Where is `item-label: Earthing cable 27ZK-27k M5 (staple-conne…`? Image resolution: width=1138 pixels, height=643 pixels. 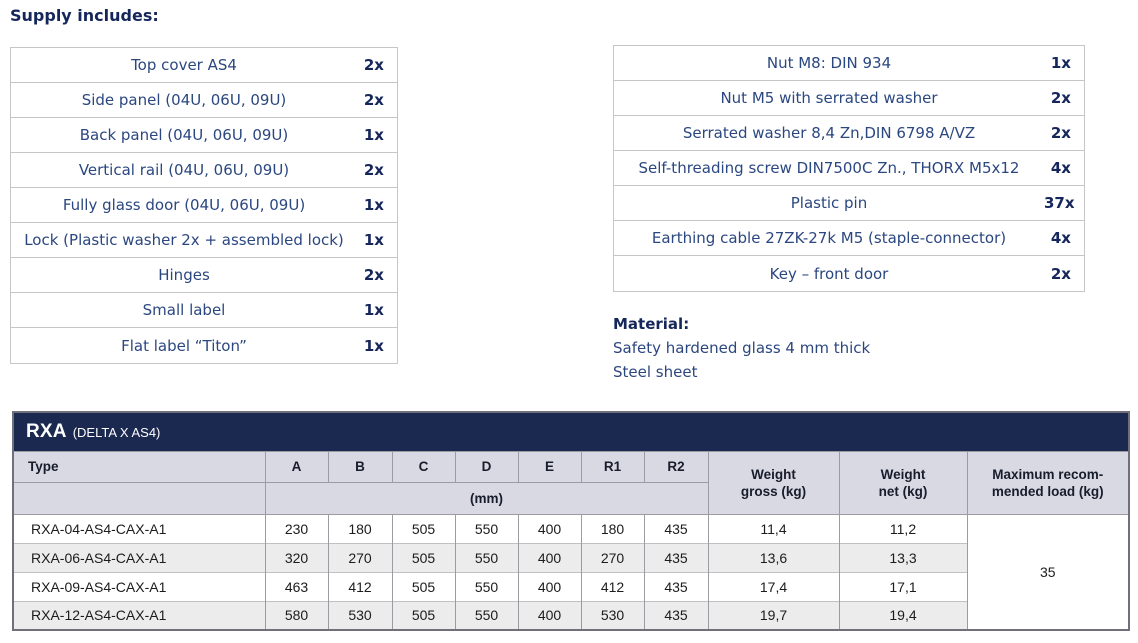 item-label: Earthing cable 27ZK-27k M5 (staple-conne… is located at coordinates (829, 238).